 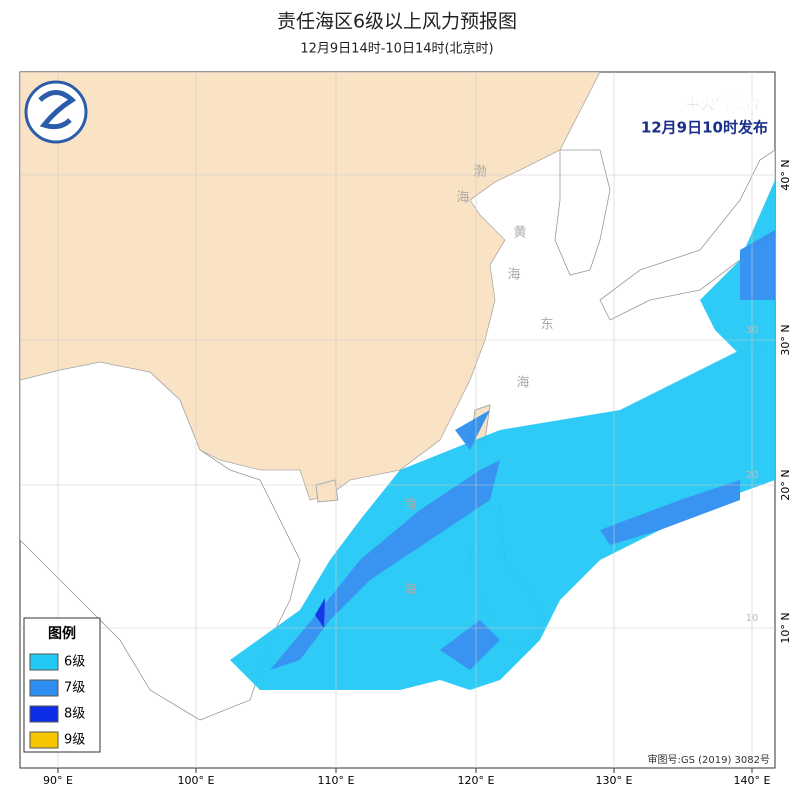 I want to click on sea-label: 东, so click(x=546, y=325).